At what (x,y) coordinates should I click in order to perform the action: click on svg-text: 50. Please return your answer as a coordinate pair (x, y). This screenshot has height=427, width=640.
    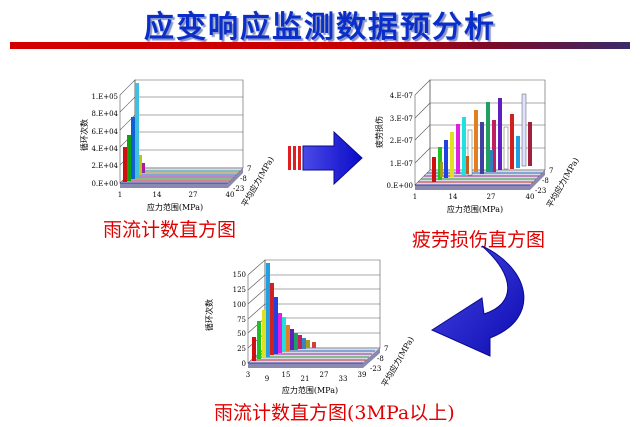
    Looking at the image, I should click on (241, 334).